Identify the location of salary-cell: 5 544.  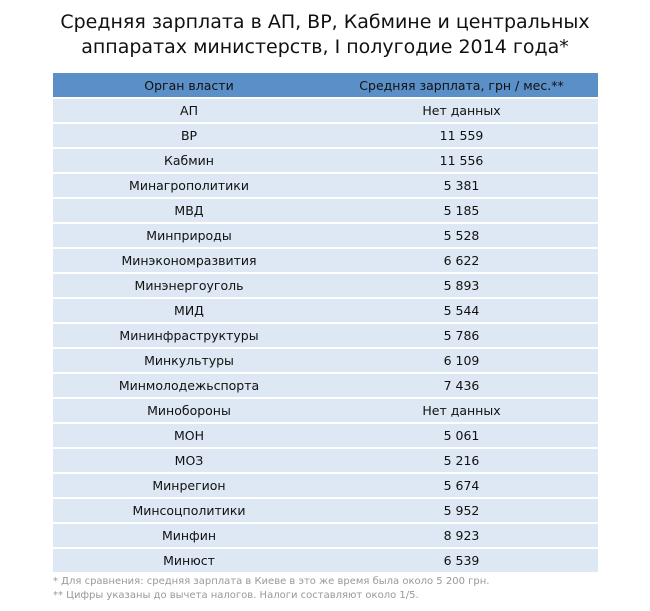
(461, 310).